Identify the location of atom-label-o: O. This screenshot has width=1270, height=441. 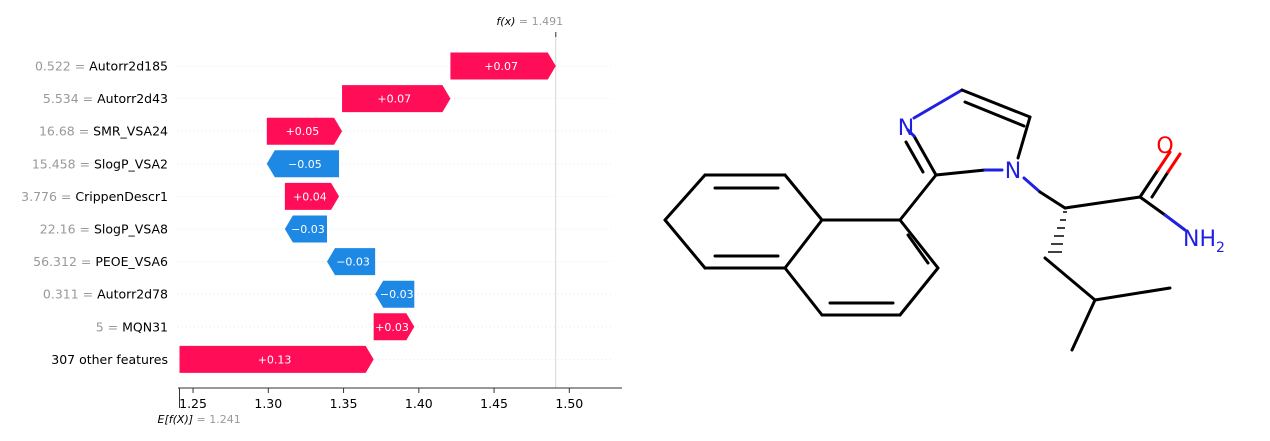
(1164, 146).